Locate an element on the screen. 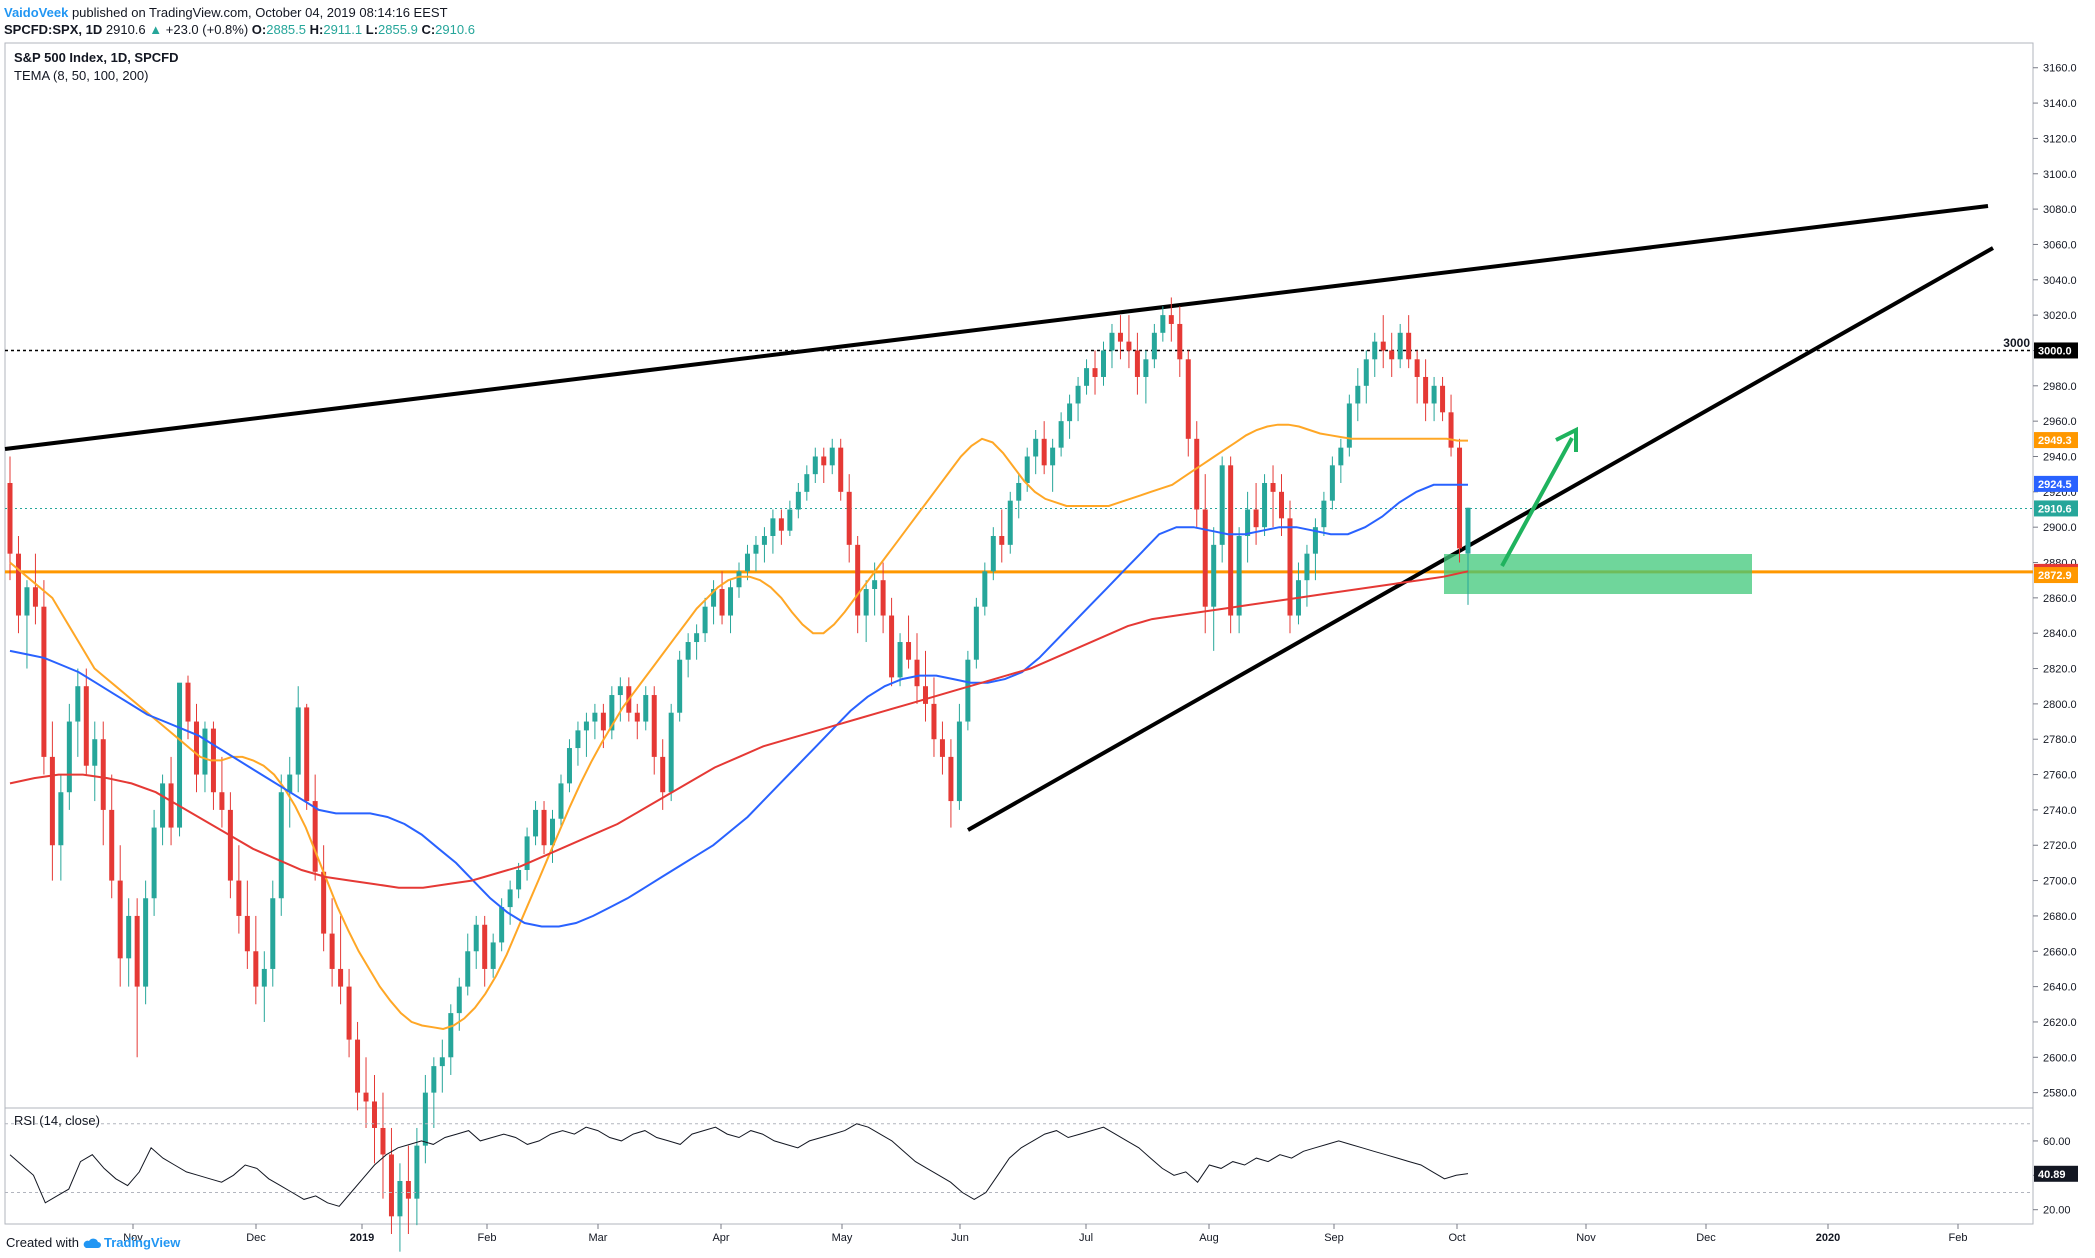  price-tick-label: 2780.0 is located at coordinates (2060, 740).